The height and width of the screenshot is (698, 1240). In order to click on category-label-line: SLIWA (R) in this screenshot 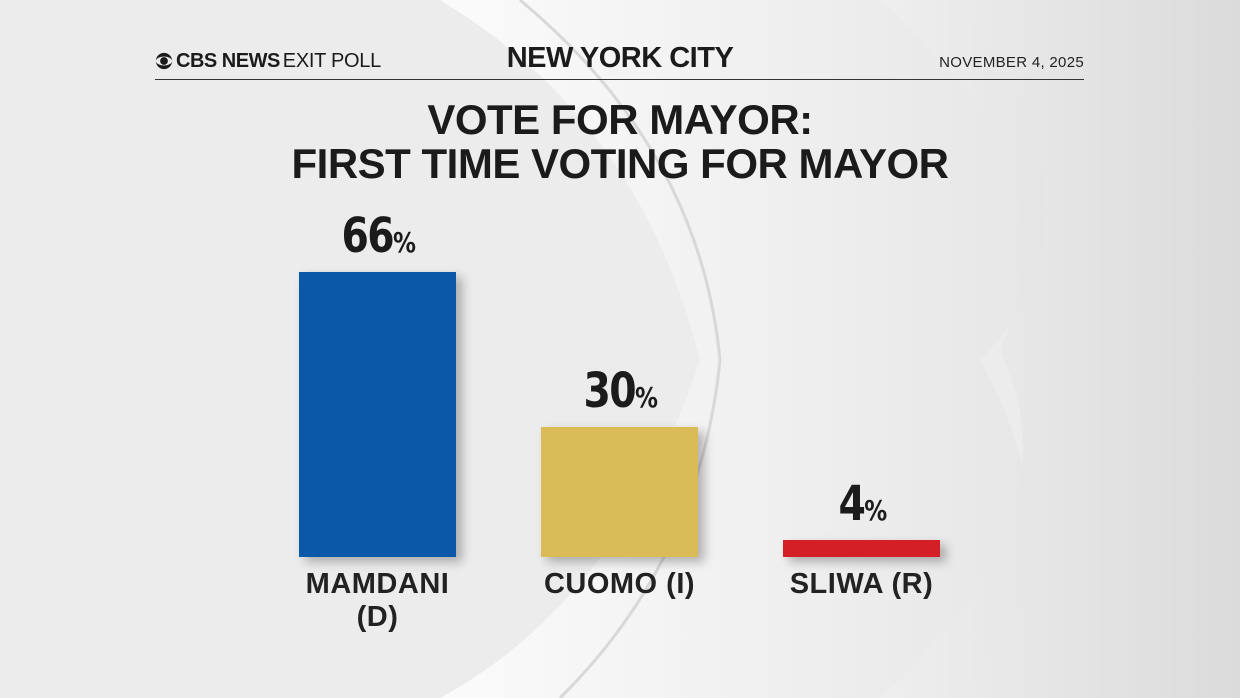, I will do `click(861, 584)`.